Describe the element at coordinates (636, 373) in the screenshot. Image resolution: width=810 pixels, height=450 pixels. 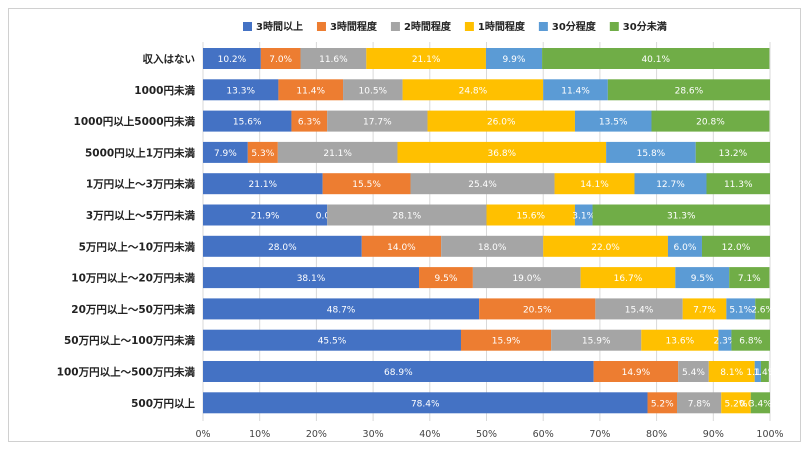
I see `data-label: 14.9%` at that location.